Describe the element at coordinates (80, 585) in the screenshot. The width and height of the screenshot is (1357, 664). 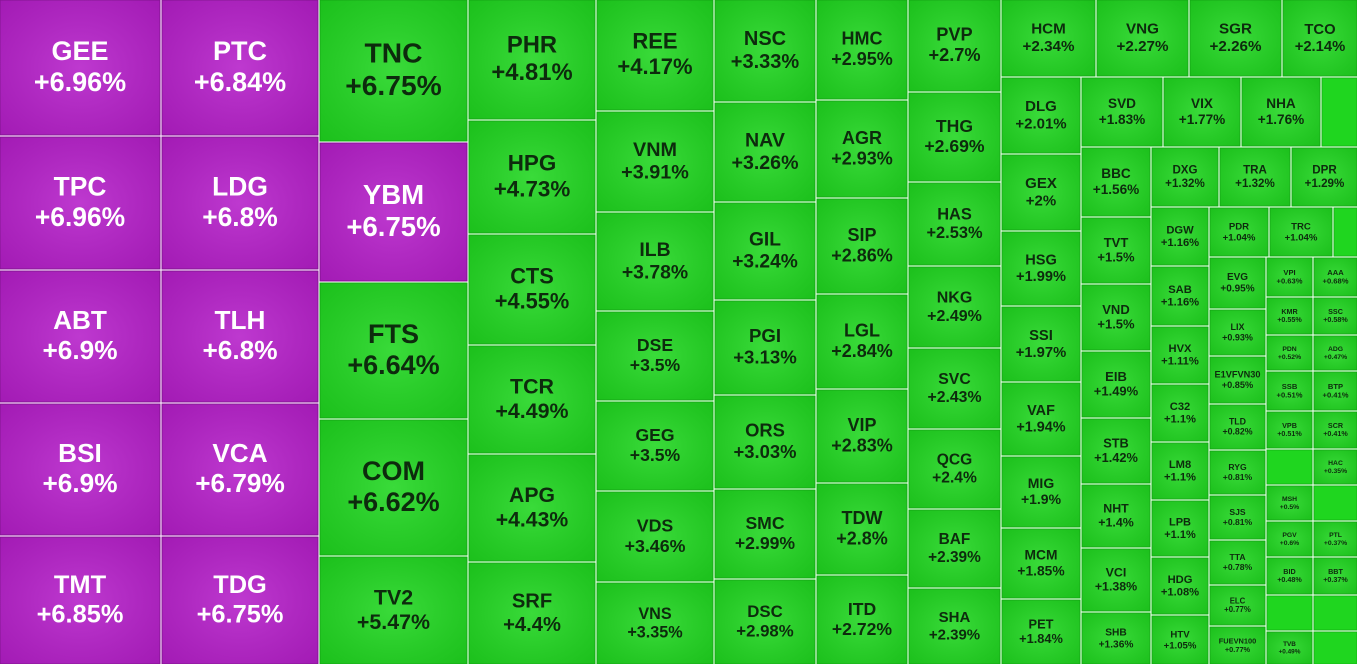
I see `ticker-label: TMT` at that location.